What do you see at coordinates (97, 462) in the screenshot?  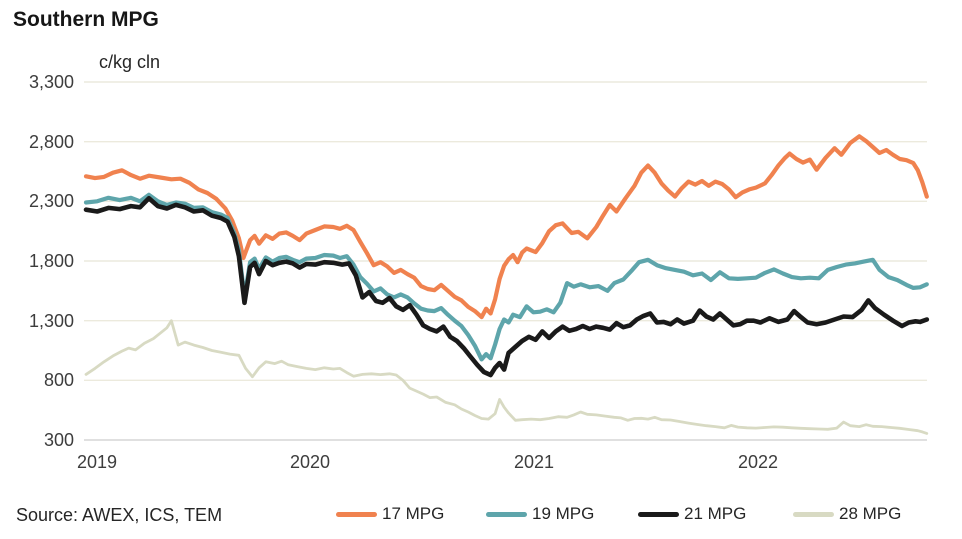 I see `x-tick-2019: 2019` at bounding box center [97, 462].